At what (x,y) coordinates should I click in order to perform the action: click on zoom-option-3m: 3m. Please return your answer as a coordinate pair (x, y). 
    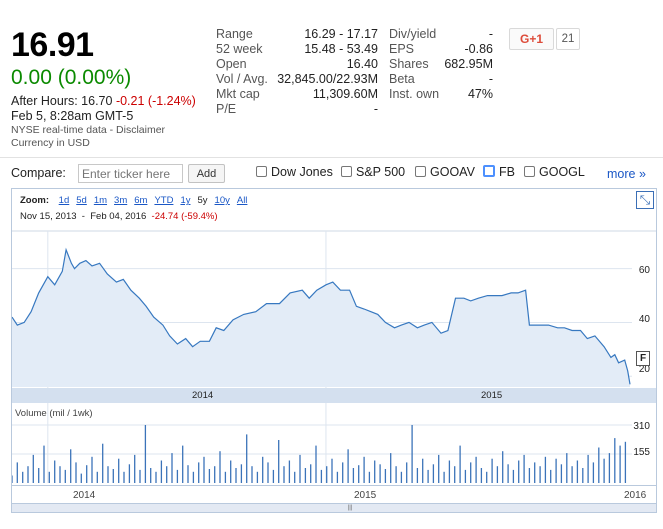
    Looking at the image, I should click on (121, 200).